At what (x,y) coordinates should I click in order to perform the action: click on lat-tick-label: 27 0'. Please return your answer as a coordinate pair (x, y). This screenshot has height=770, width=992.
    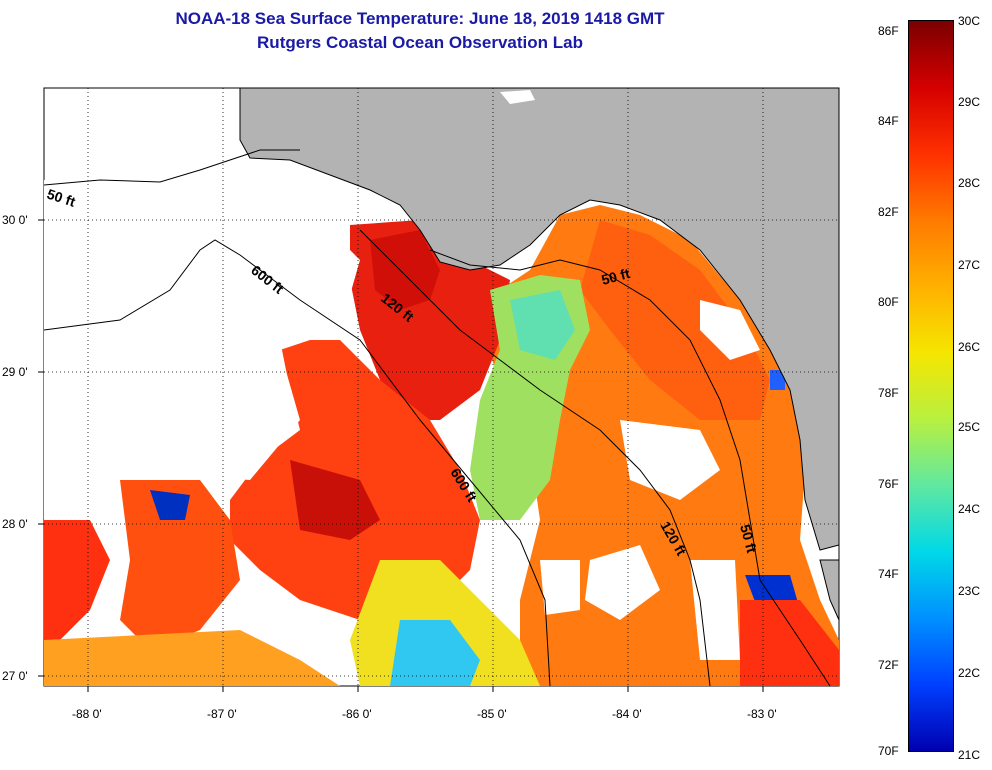
    Looking at the image, I should click on (15, 676).